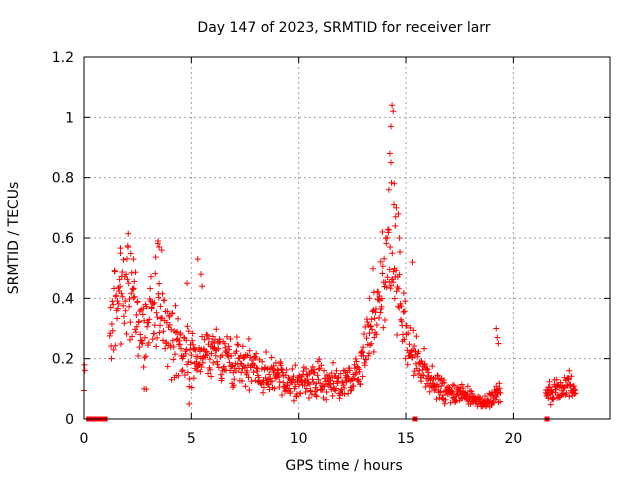 The height and width of the screenshot is (480, 640). What do you see at coordinates (63, 239) in the screenshot?
I see `y-tick-labels: 0 0.2 0.4 0.6 0.8 1 1.2` at bounding box center [63, 239].